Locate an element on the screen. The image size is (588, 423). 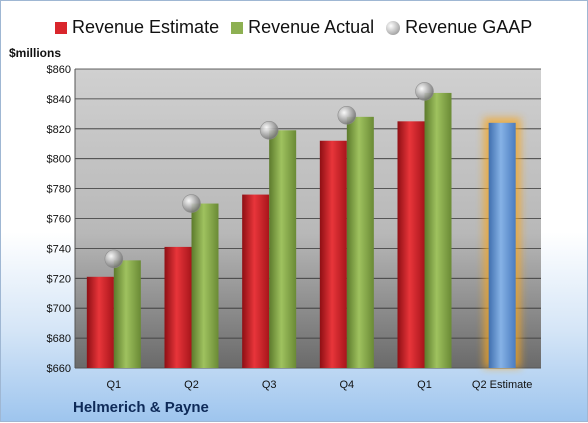
y-tick-label: $680 is located at coordinates (59, 339).